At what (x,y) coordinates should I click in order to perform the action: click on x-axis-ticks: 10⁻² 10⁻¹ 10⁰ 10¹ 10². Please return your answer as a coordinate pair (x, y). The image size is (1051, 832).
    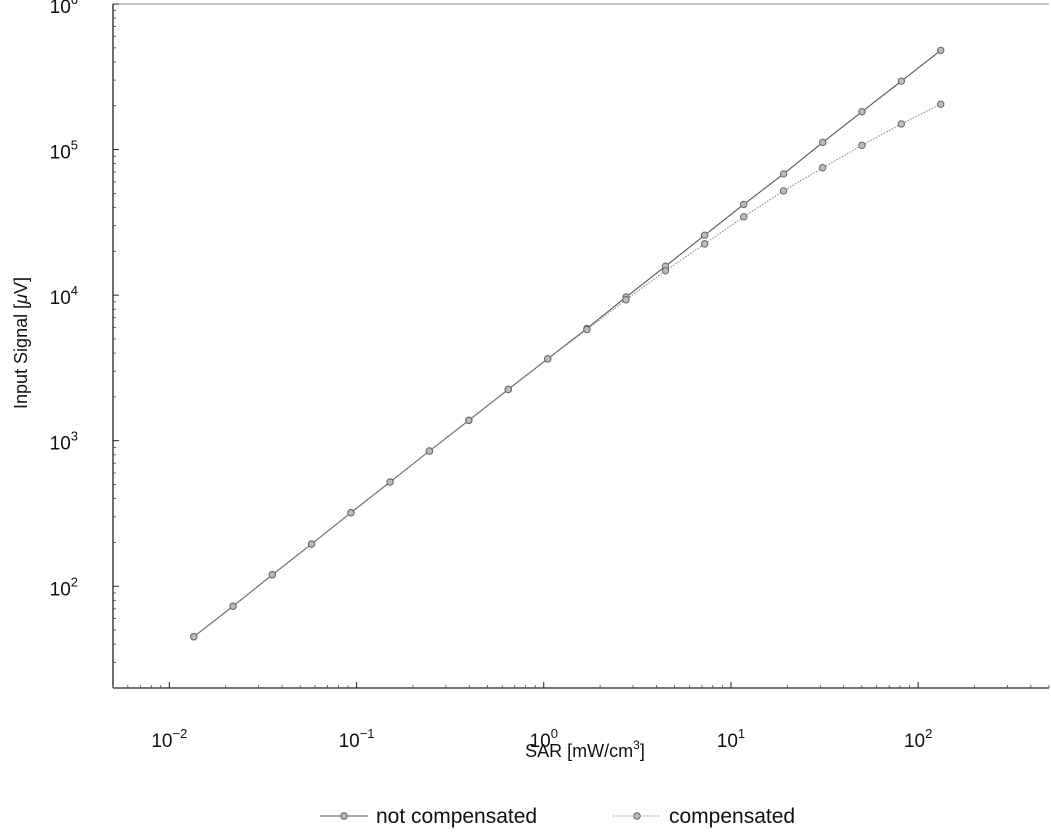
    Looking at the image, I should click on (581, 717).